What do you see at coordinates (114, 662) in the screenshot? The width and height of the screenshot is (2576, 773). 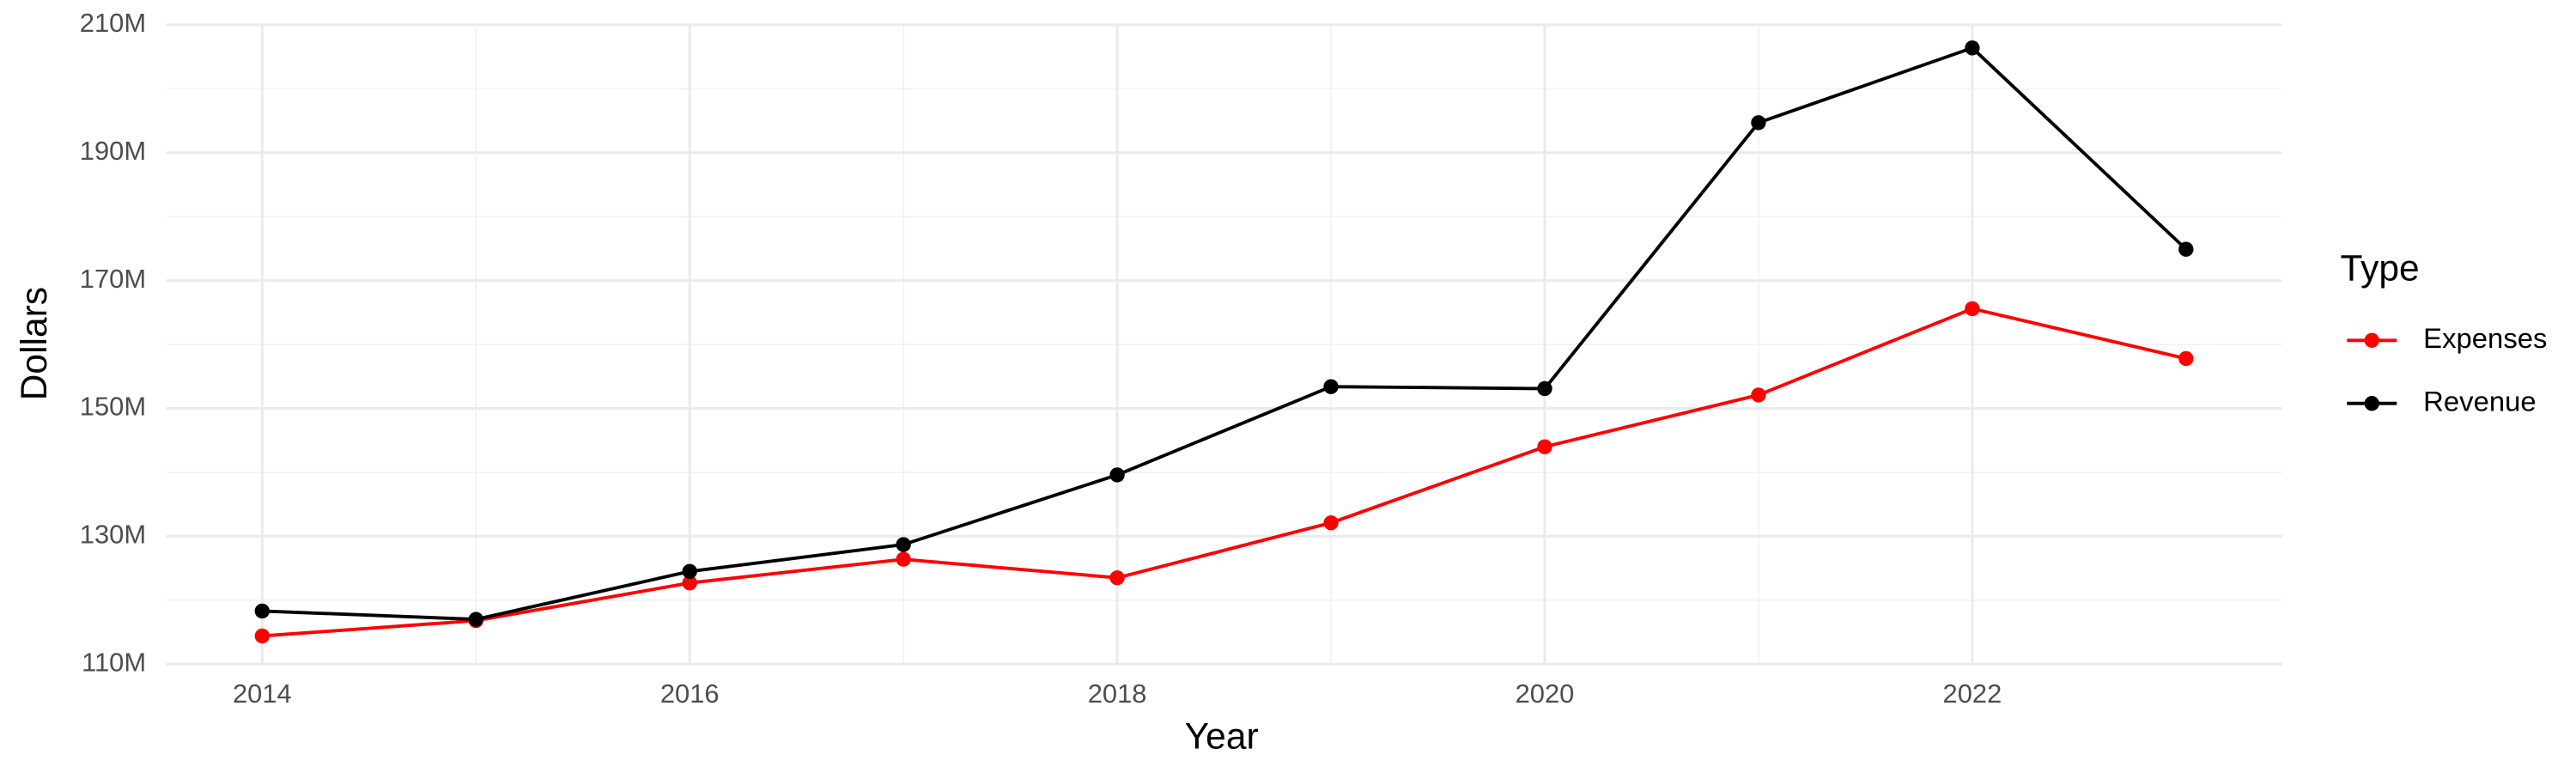 I see `y-tick-label: 110M` at bounding box center [114, 662].